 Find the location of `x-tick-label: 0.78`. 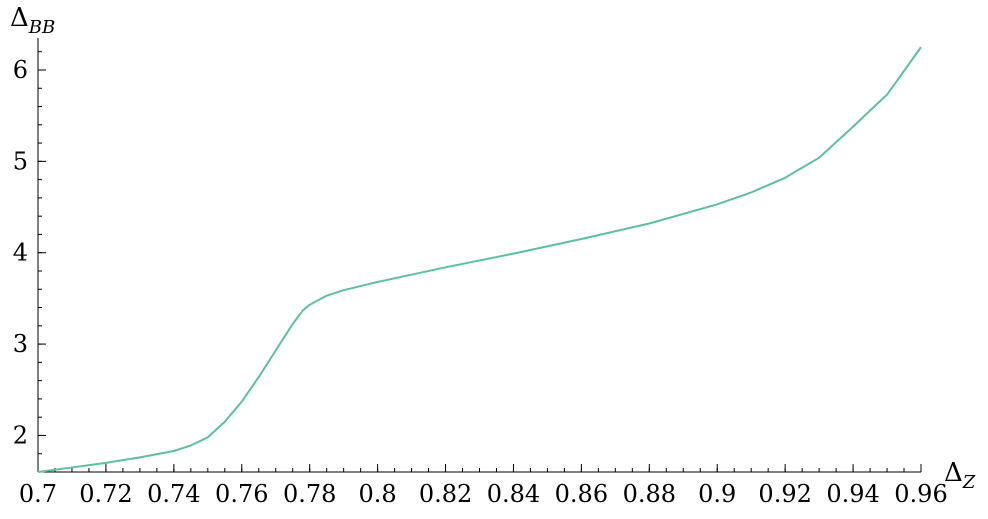

x-tick-label: 0.78 is located at coordinates (309, 494).